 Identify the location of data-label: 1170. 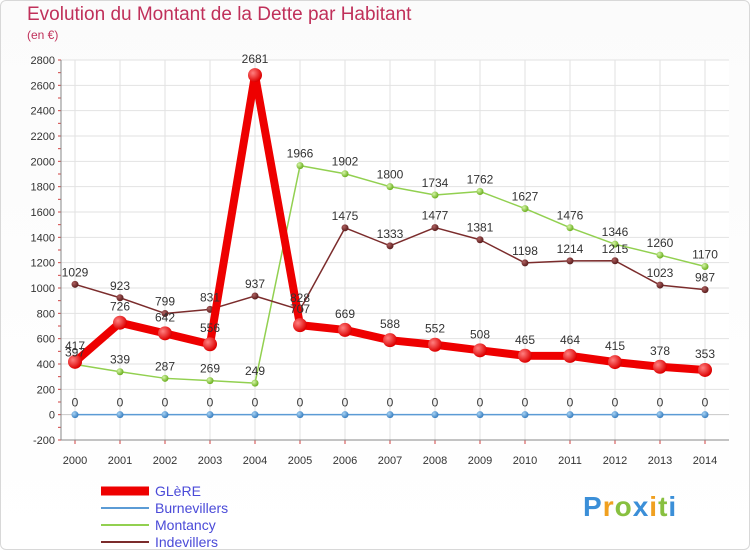
(705, 254).